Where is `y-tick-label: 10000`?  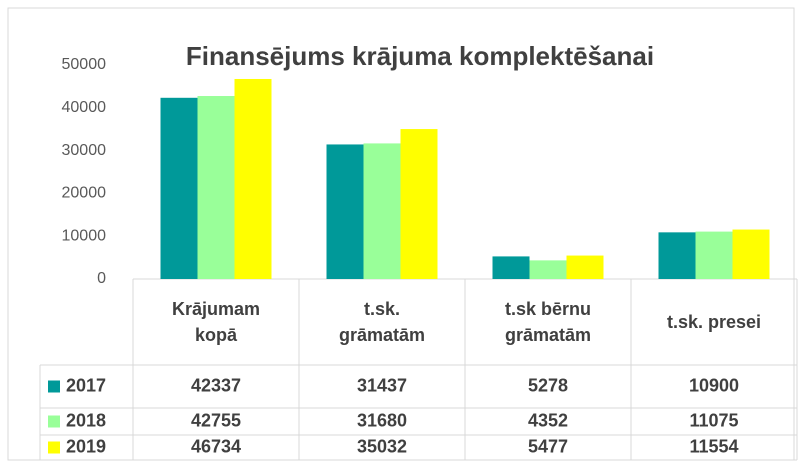
y-tick-label: 10000 is located at coordinates (84, 235).